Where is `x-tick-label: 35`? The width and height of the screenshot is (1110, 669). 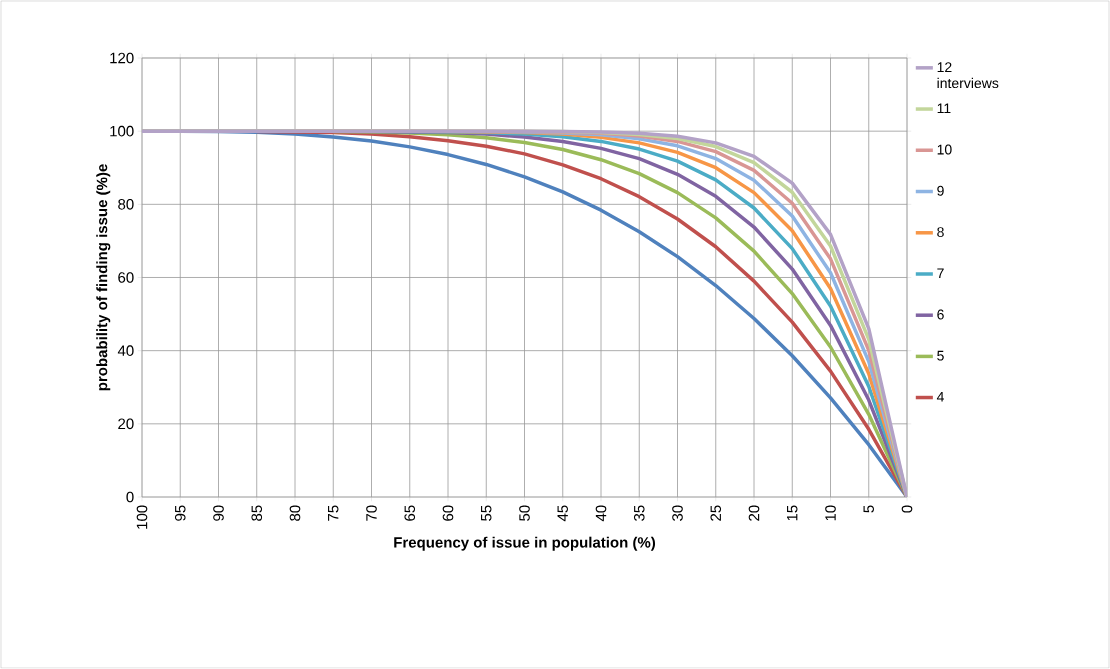 x-tick-label: 35 is located at coordinates (639, 513).